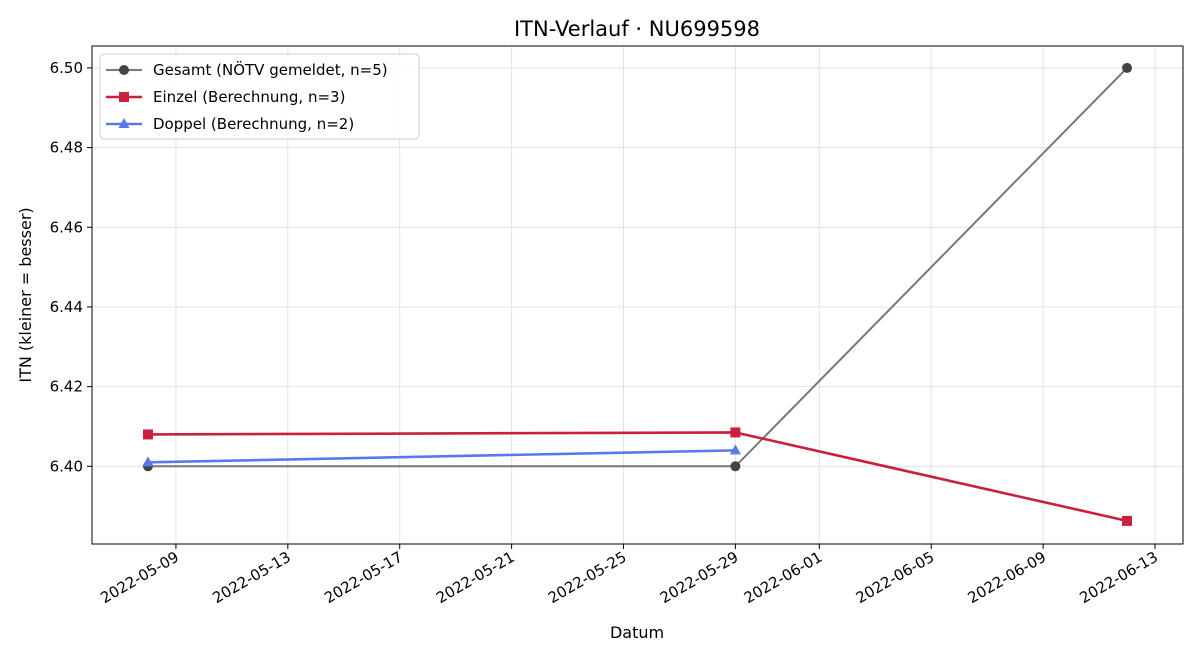 This screenshot has height=660, width=1200. I want to click on legend-label: Doppel (Berechnung, n=2), so click(253, 124).